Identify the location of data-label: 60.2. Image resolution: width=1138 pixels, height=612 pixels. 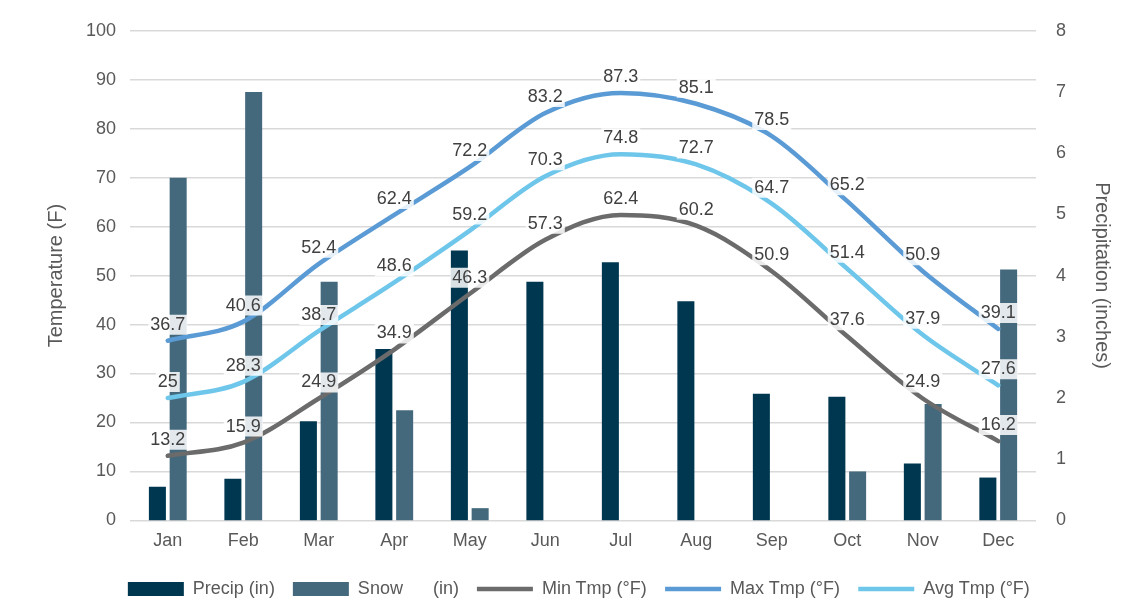
(696, 208).